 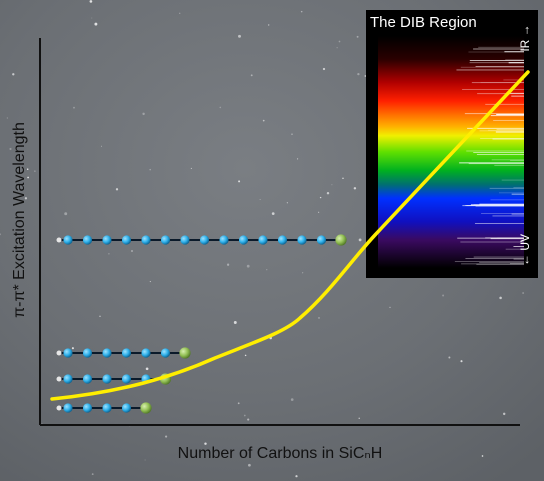 I want to click on molecule-sic5h, so click(x=114, y=379).